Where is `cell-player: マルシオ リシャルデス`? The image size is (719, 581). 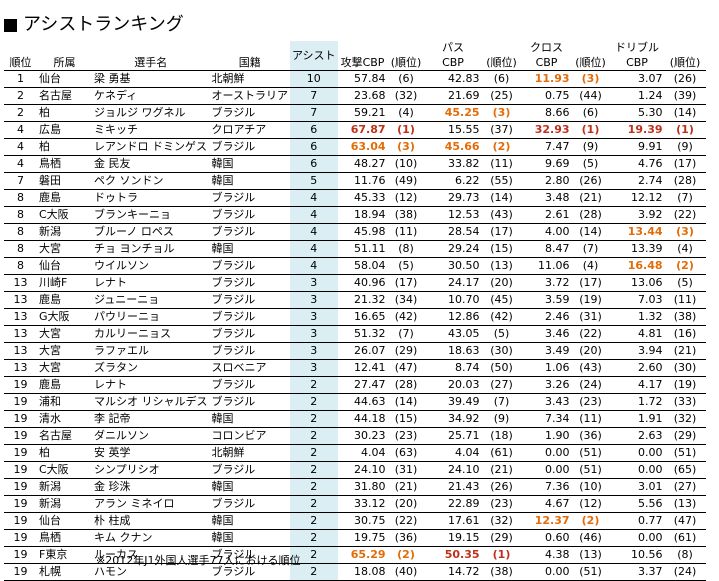 cell-player: マルシオ リシャルデス is located at coordinates (151, 402).